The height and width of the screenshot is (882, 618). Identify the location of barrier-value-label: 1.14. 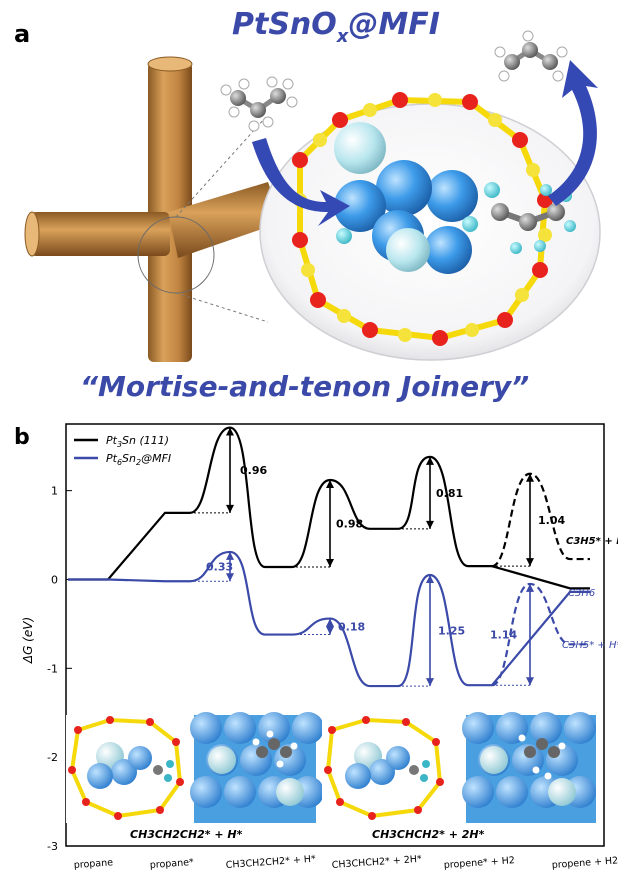
(503, 635).